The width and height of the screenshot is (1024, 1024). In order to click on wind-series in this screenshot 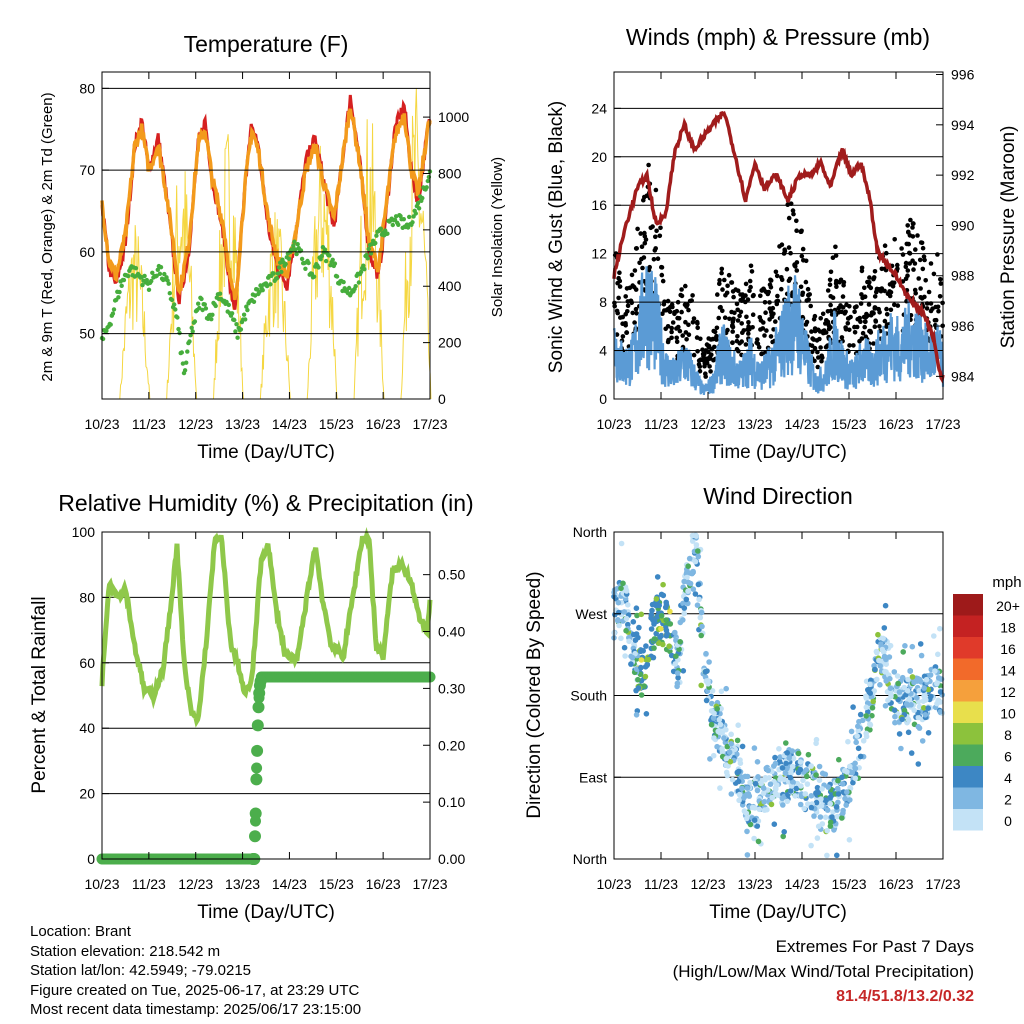, I will do `click(778, 330)`.